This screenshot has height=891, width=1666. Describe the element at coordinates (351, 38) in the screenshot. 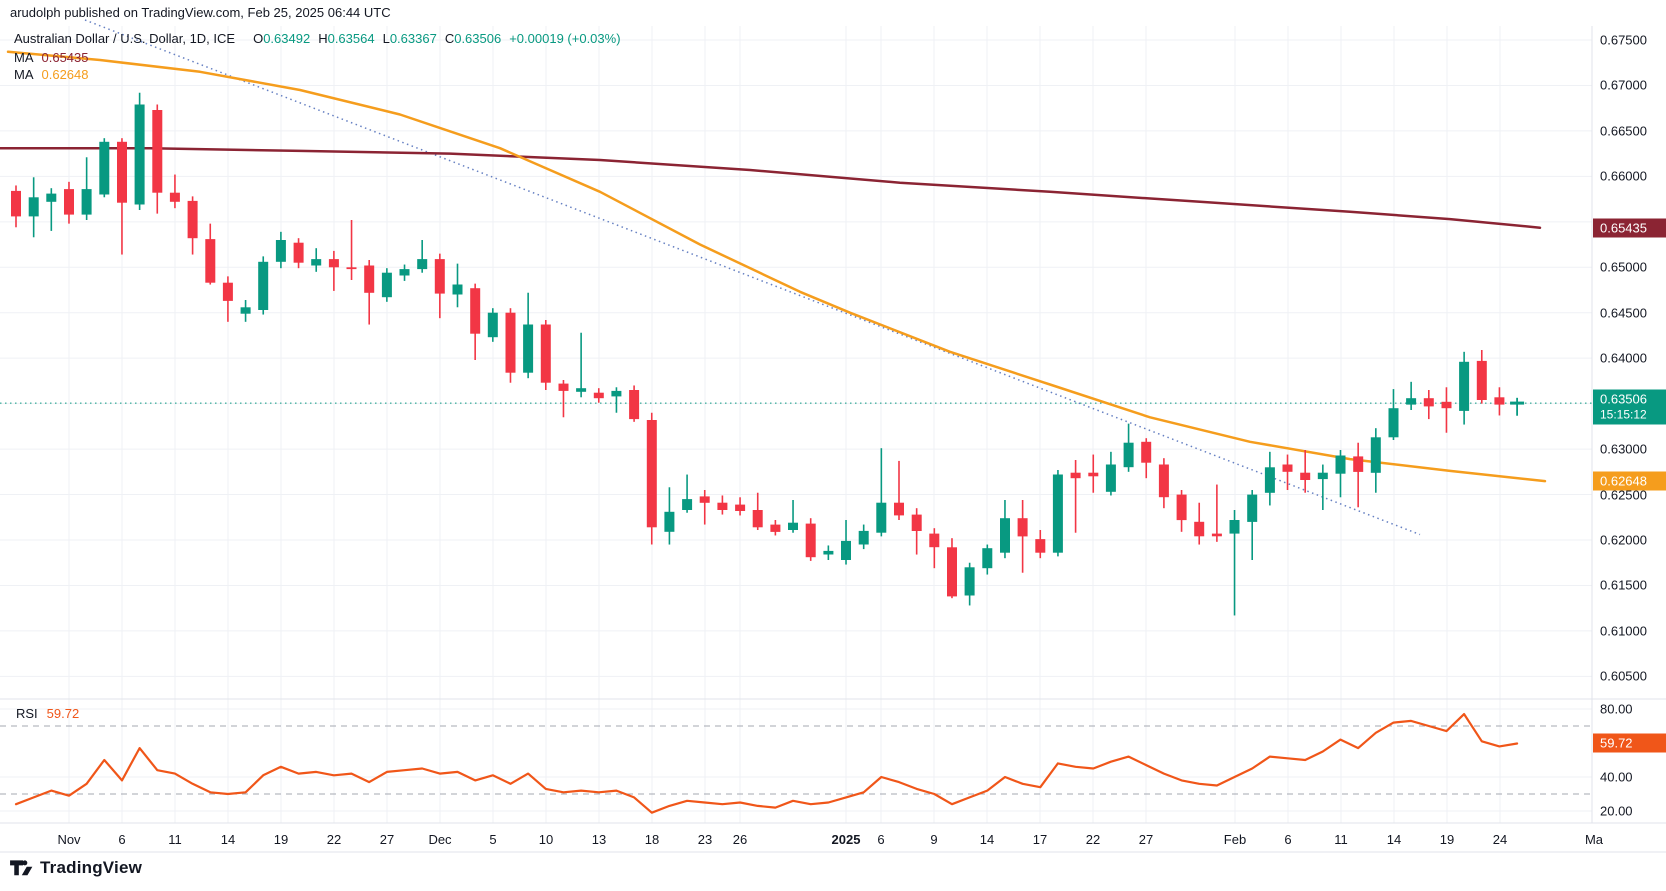

I see `high-value: 0.63564` at that location.